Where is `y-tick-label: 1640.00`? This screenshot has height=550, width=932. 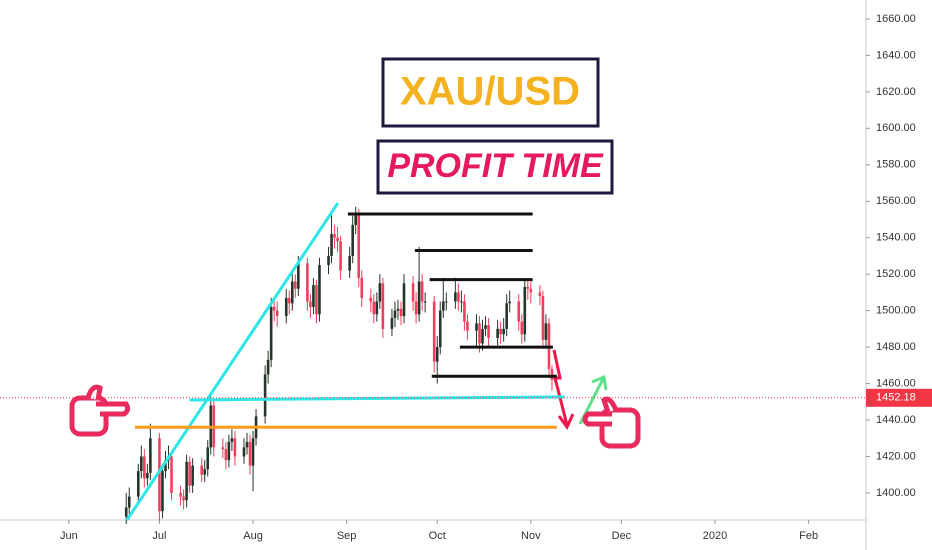 y-tick-label: 1640.00 is located at coordinates (896, 55).